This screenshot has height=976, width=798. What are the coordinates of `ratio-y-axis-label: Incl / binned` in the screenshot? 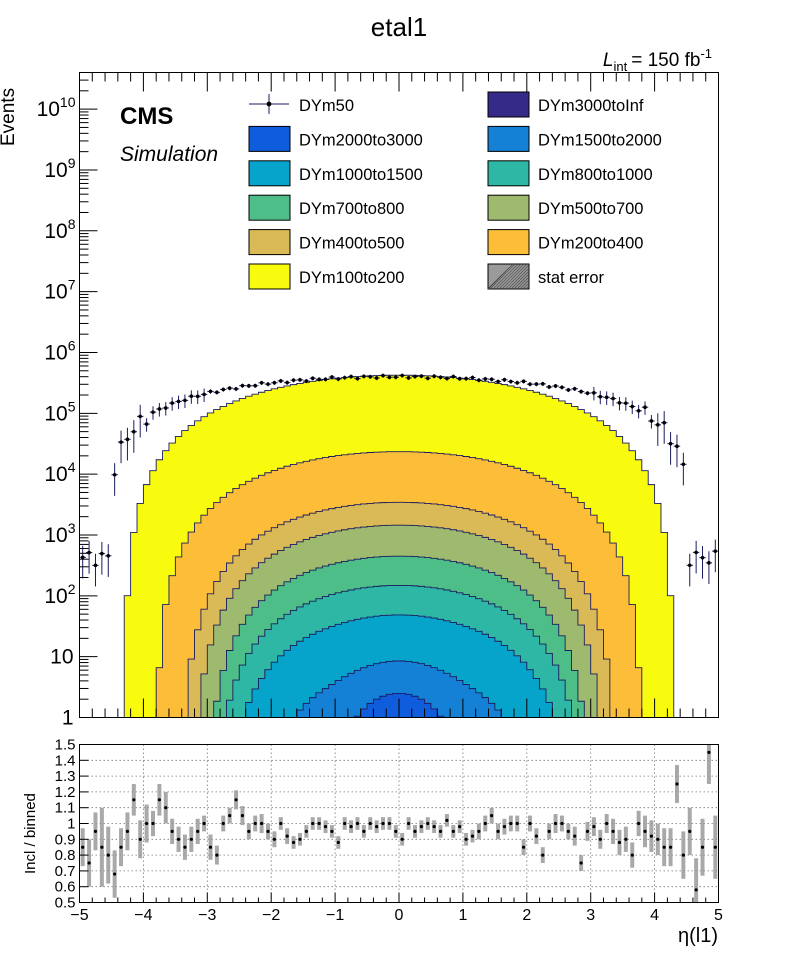 It's located at (30, 833).